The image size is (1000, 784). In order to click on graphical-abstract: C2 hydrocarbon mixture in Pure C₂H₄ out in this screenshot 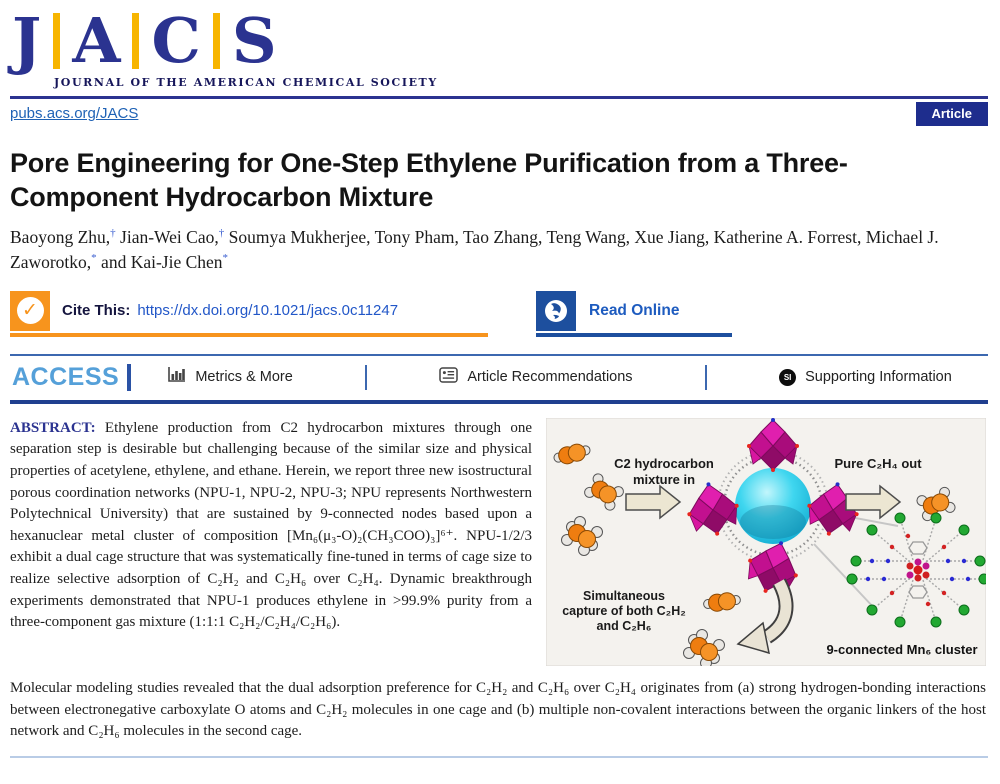, I will do `click(767, 544)`.